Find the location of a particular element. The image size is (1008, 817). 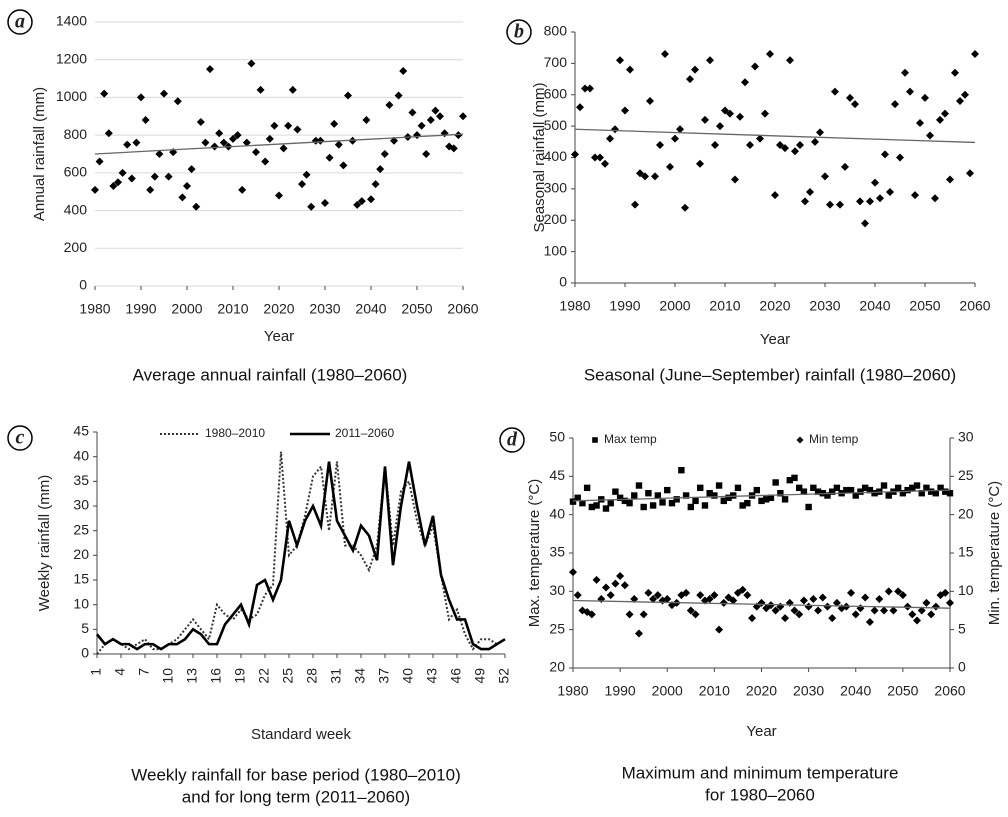

panel-badge is located at coordinates (519, 32).